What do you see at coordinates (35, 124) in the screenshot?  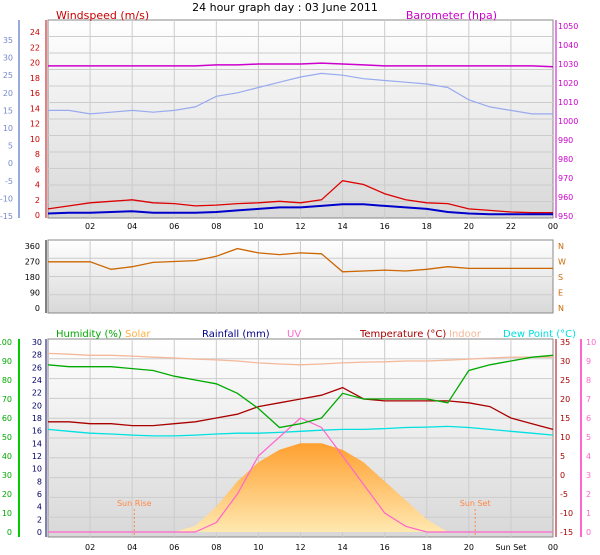 I see `windspeed-axis-tick-label: 12` at bounding box center [35, 124].